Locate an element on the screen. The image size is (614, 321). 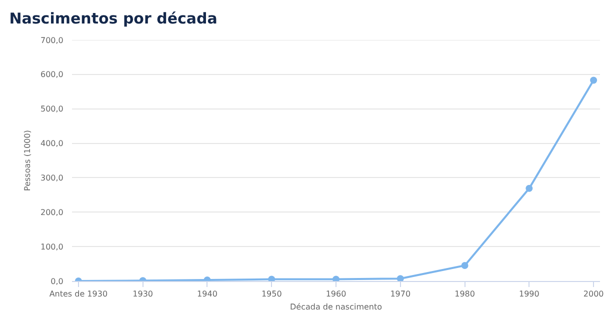
x-tick-label: 1960 is located at coordinates (336, 294).